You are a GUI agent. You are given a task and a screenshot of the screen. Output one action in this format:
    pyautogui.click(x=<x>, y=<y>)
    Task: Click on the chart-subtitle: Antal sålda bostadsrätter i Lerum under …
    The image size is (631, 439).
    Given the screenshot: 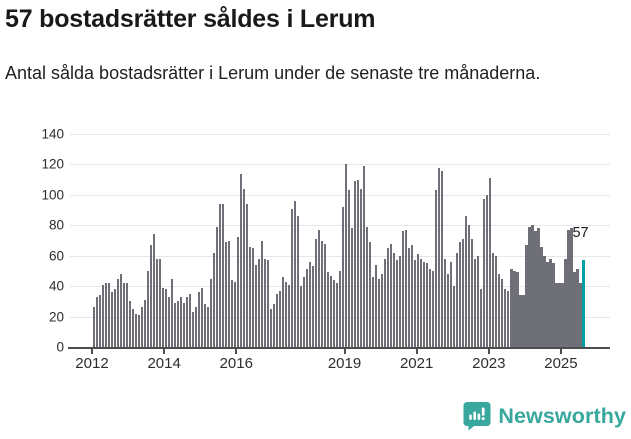 What is the action you would take?
    pyautogui.click(x=273, y=73)
    